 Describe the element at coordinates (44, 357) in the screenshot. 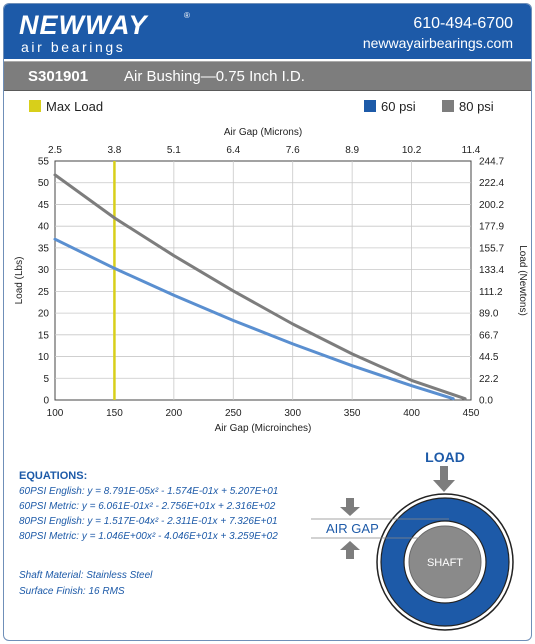

I see `y-tick-label: 10` at that location.